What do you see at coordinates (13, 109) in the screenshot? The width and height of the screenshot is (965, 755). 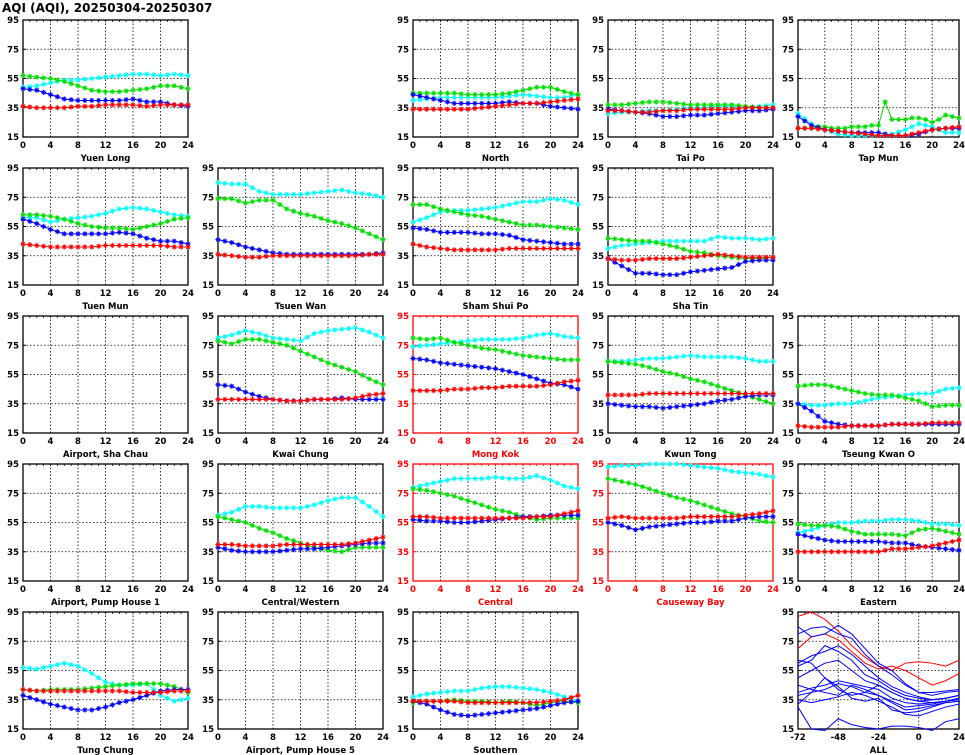 I see `y-tick-label: 35` at bounding box center [13, 109].